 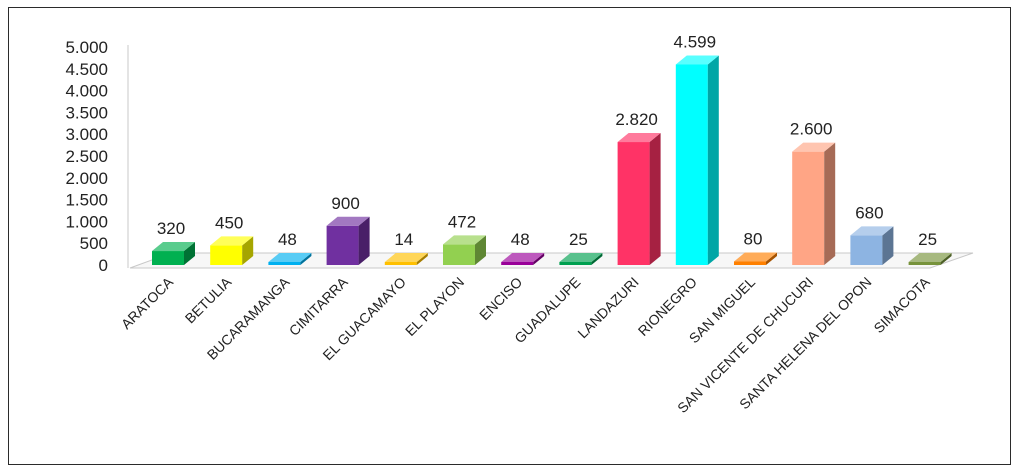 What do you see at coordinates (103, 265) in the screenshot?
I see `y-tick-label: 0` at bounding box center [103, 265].